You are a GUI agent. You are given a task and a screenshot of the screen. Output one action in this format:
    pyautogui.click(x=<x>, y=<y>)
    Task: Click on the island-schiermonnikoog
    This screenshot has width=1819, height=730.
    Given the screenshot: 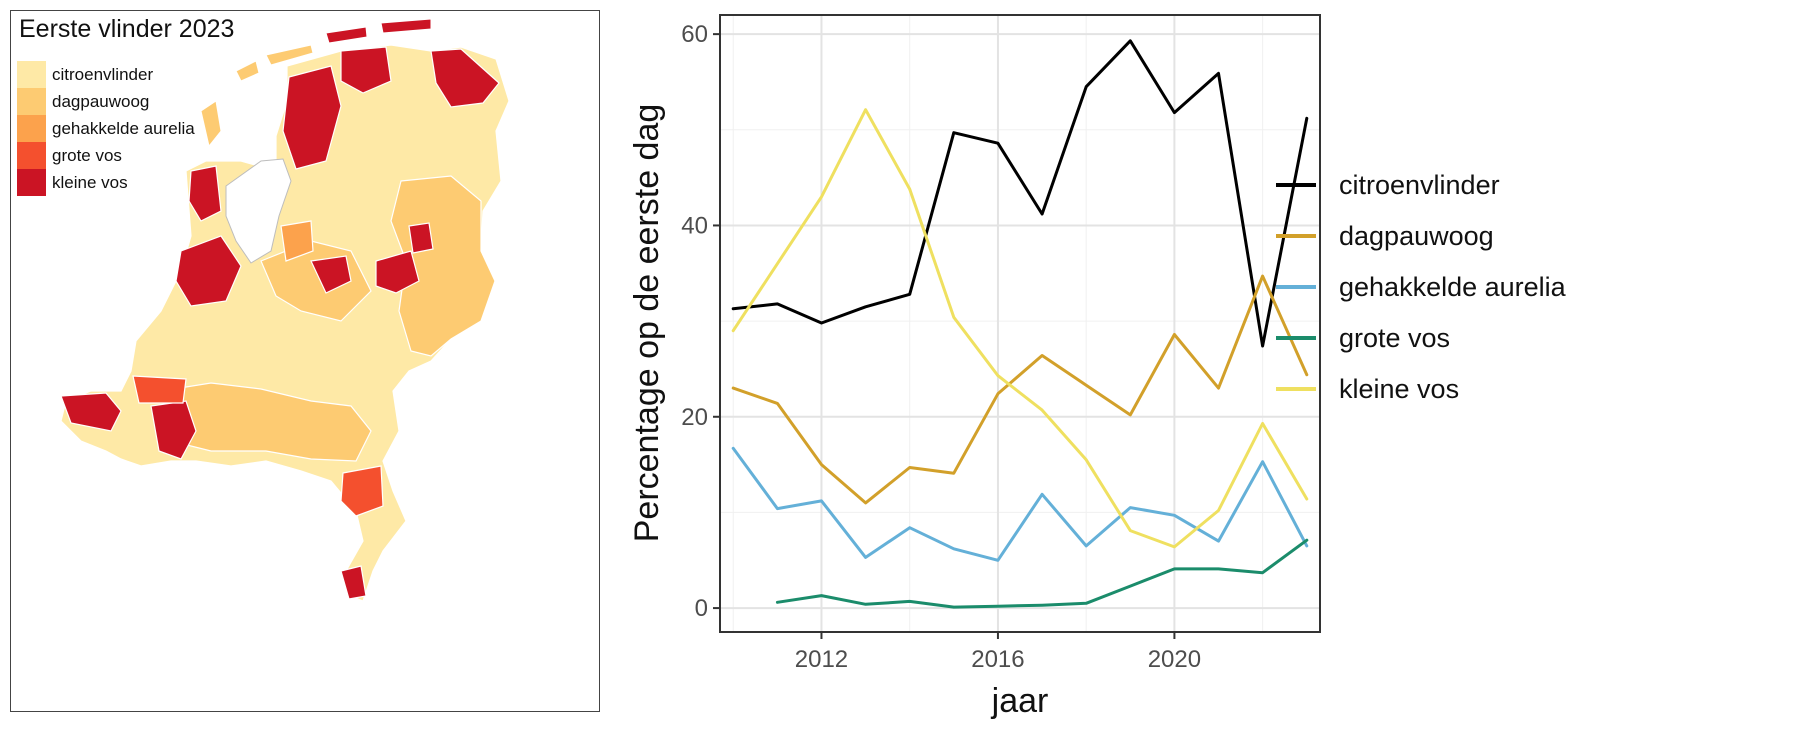 What is the action you would take?
    pyautogui.click(x=406, y=26)
    